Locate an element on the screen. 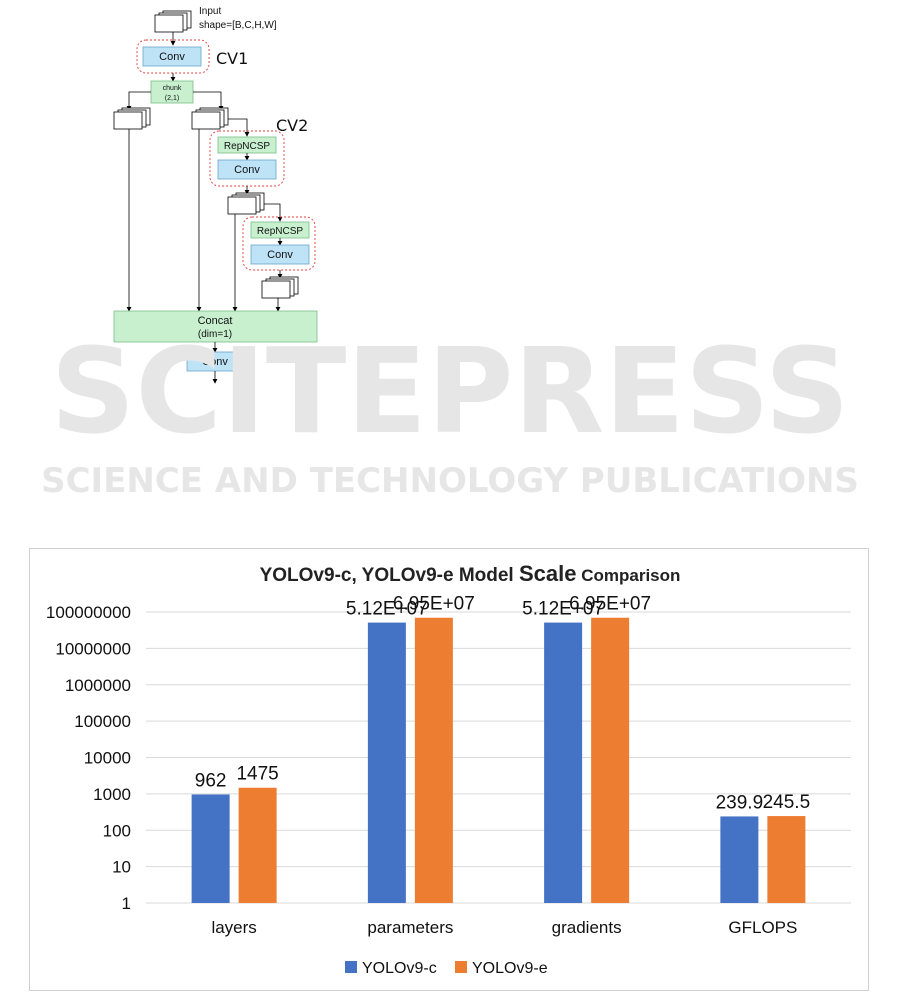  cv1-conv-block is located at coordinates (172, 56).